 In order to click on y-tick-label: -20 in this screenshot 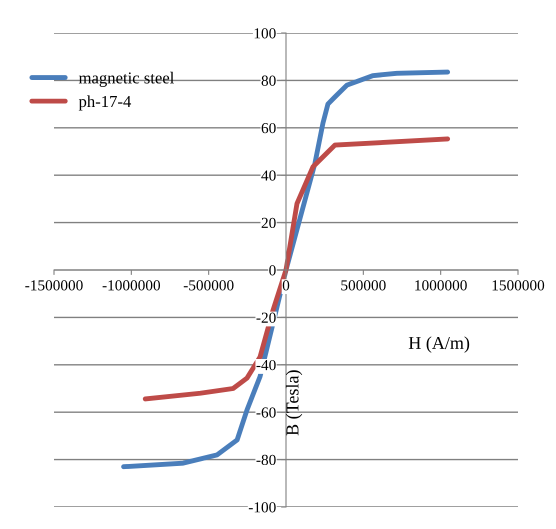, I will do `click(266, 317)`.